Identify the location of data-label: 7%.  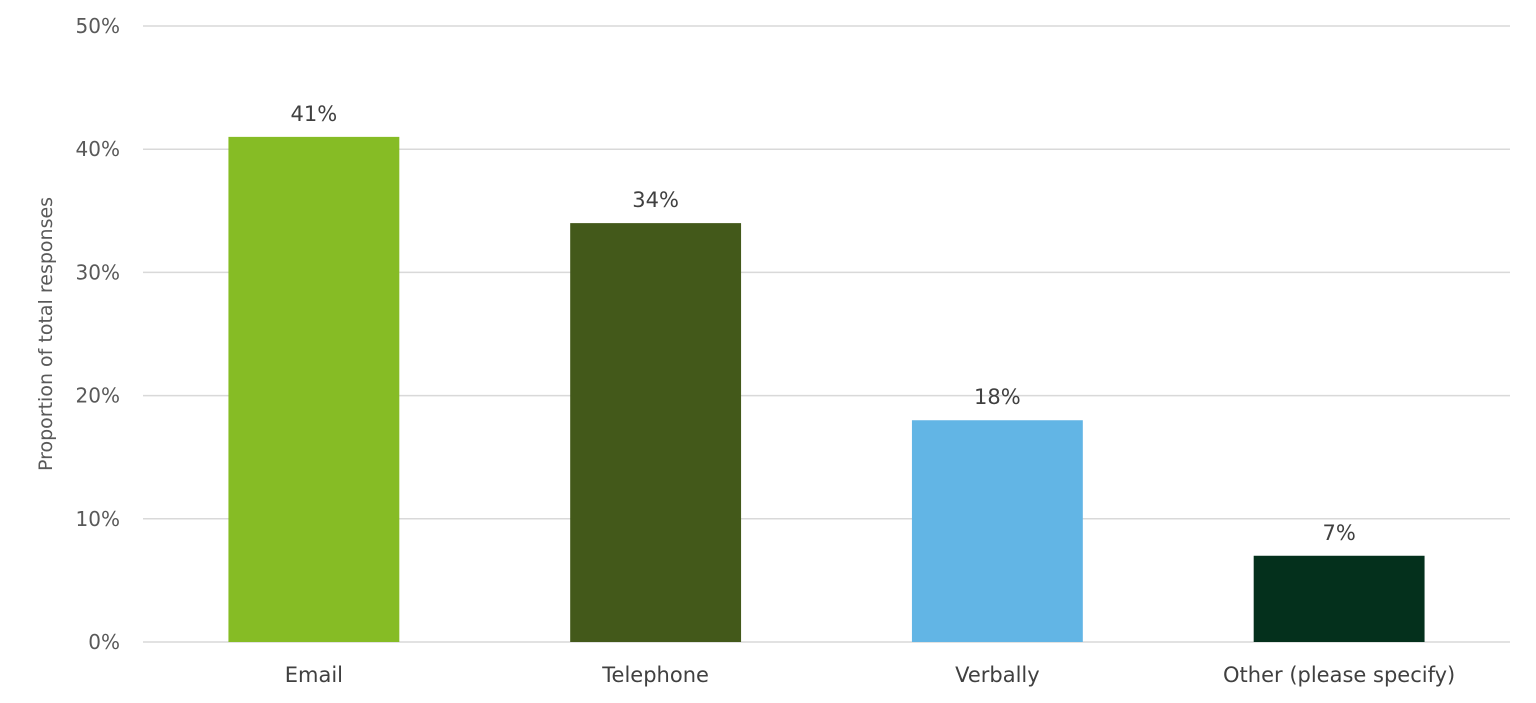
(1338, 533).